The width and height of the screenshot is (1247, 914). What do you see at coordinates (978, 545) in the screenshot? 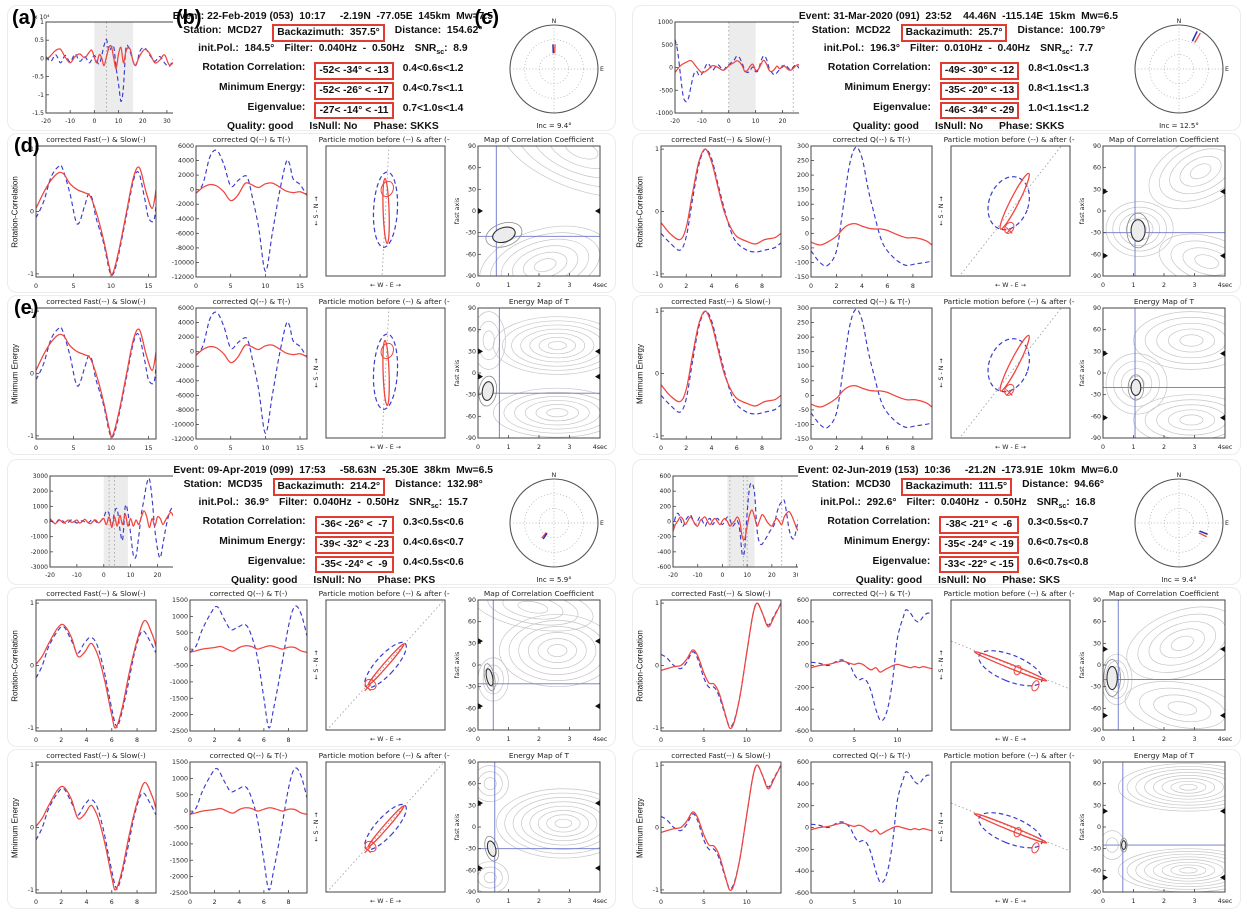
I see `result-phi: -35< -24° < -19` at bounding box center [978, 545].